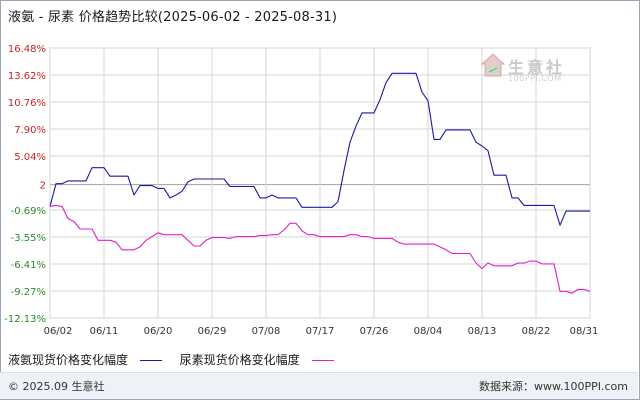 The width and height of the screenshot is (640, 400). I want to click on y-tick-label: 16.48%, so click(27, 49).